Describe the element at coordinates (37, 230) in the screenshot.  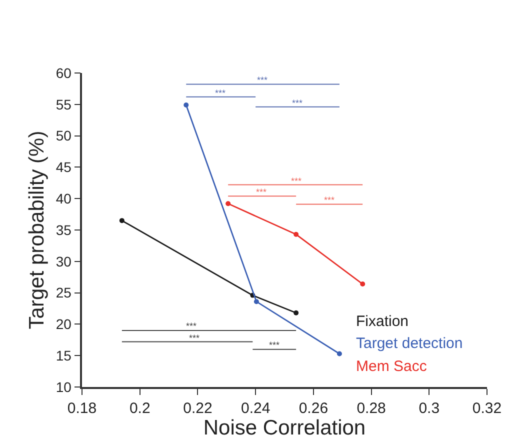
I see `y-axis-title: Target probability (%)` at that location.